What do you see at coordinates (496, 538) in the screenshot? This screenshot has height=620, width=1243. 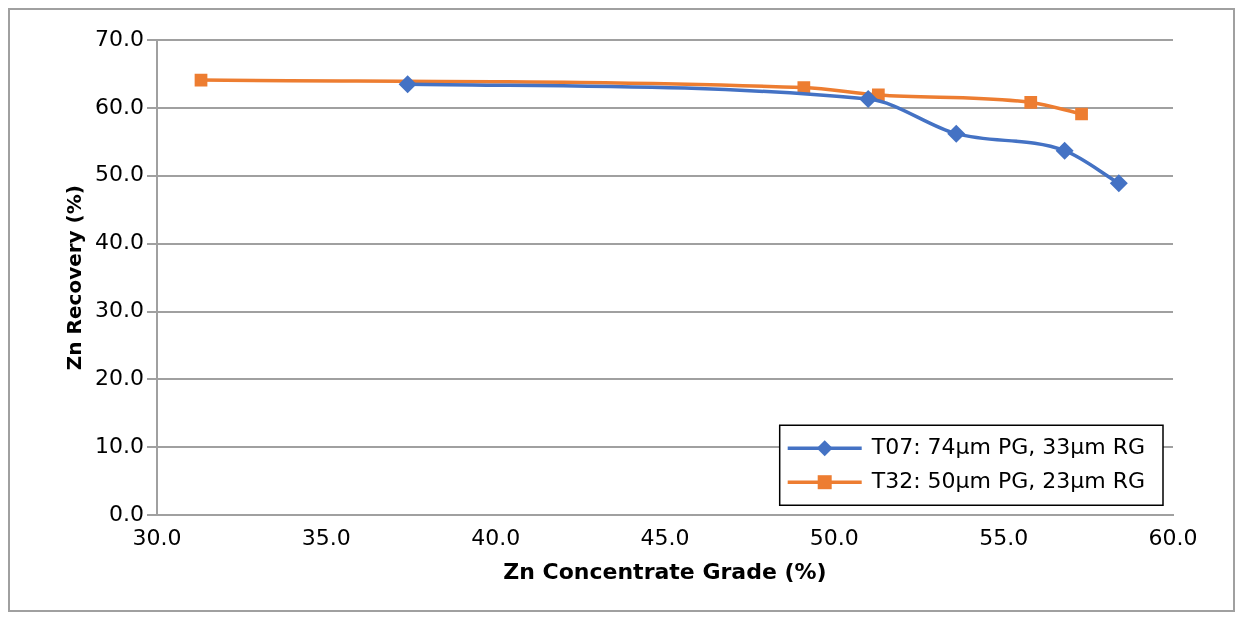 I see `x-tick-label: 40.0` at bounding box center [496, 538].